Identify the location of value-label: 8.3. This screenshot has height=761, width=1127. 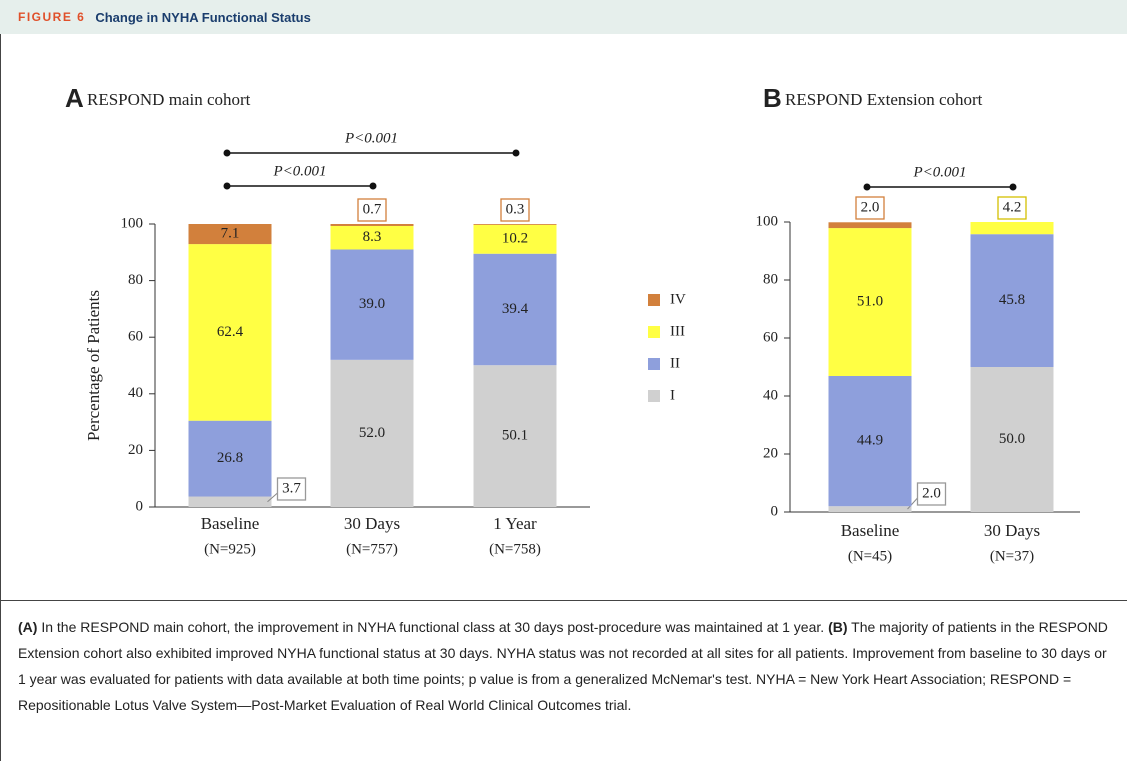
(372, 237).